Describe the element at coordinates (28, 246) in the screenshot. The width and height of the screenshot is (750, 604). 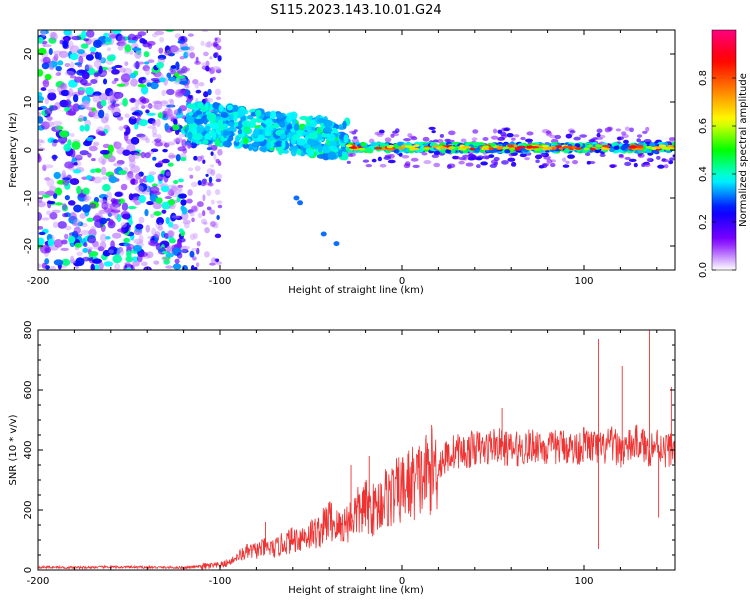
I see `y-tick-label: -20` at that location.